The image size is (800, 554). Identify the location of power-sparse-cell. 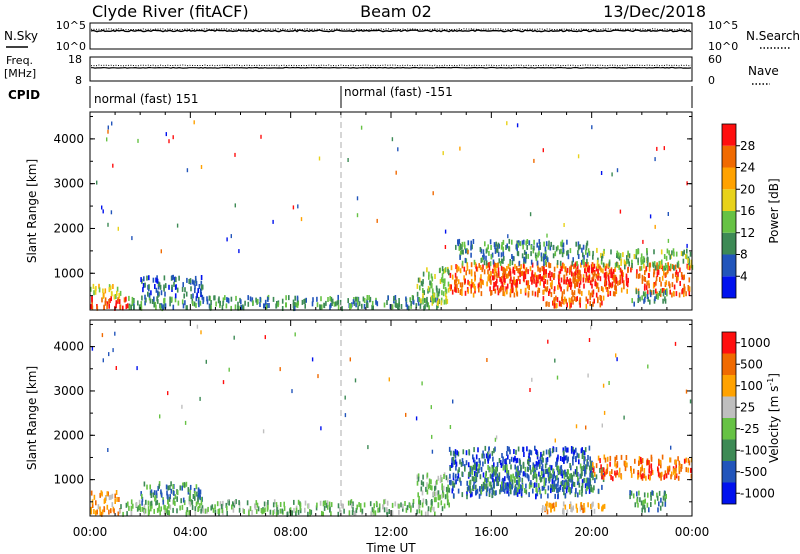
(445, 231).